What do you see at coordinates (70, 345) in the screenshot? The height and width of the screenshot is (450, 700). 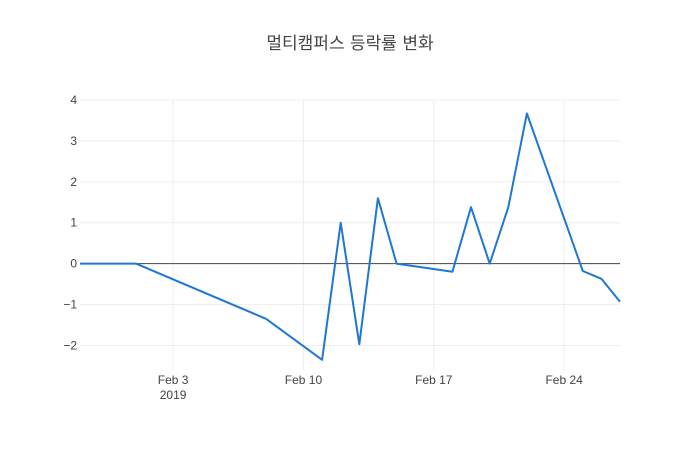 I see `y-tick-label: −2` at bounding box center [70, 345].